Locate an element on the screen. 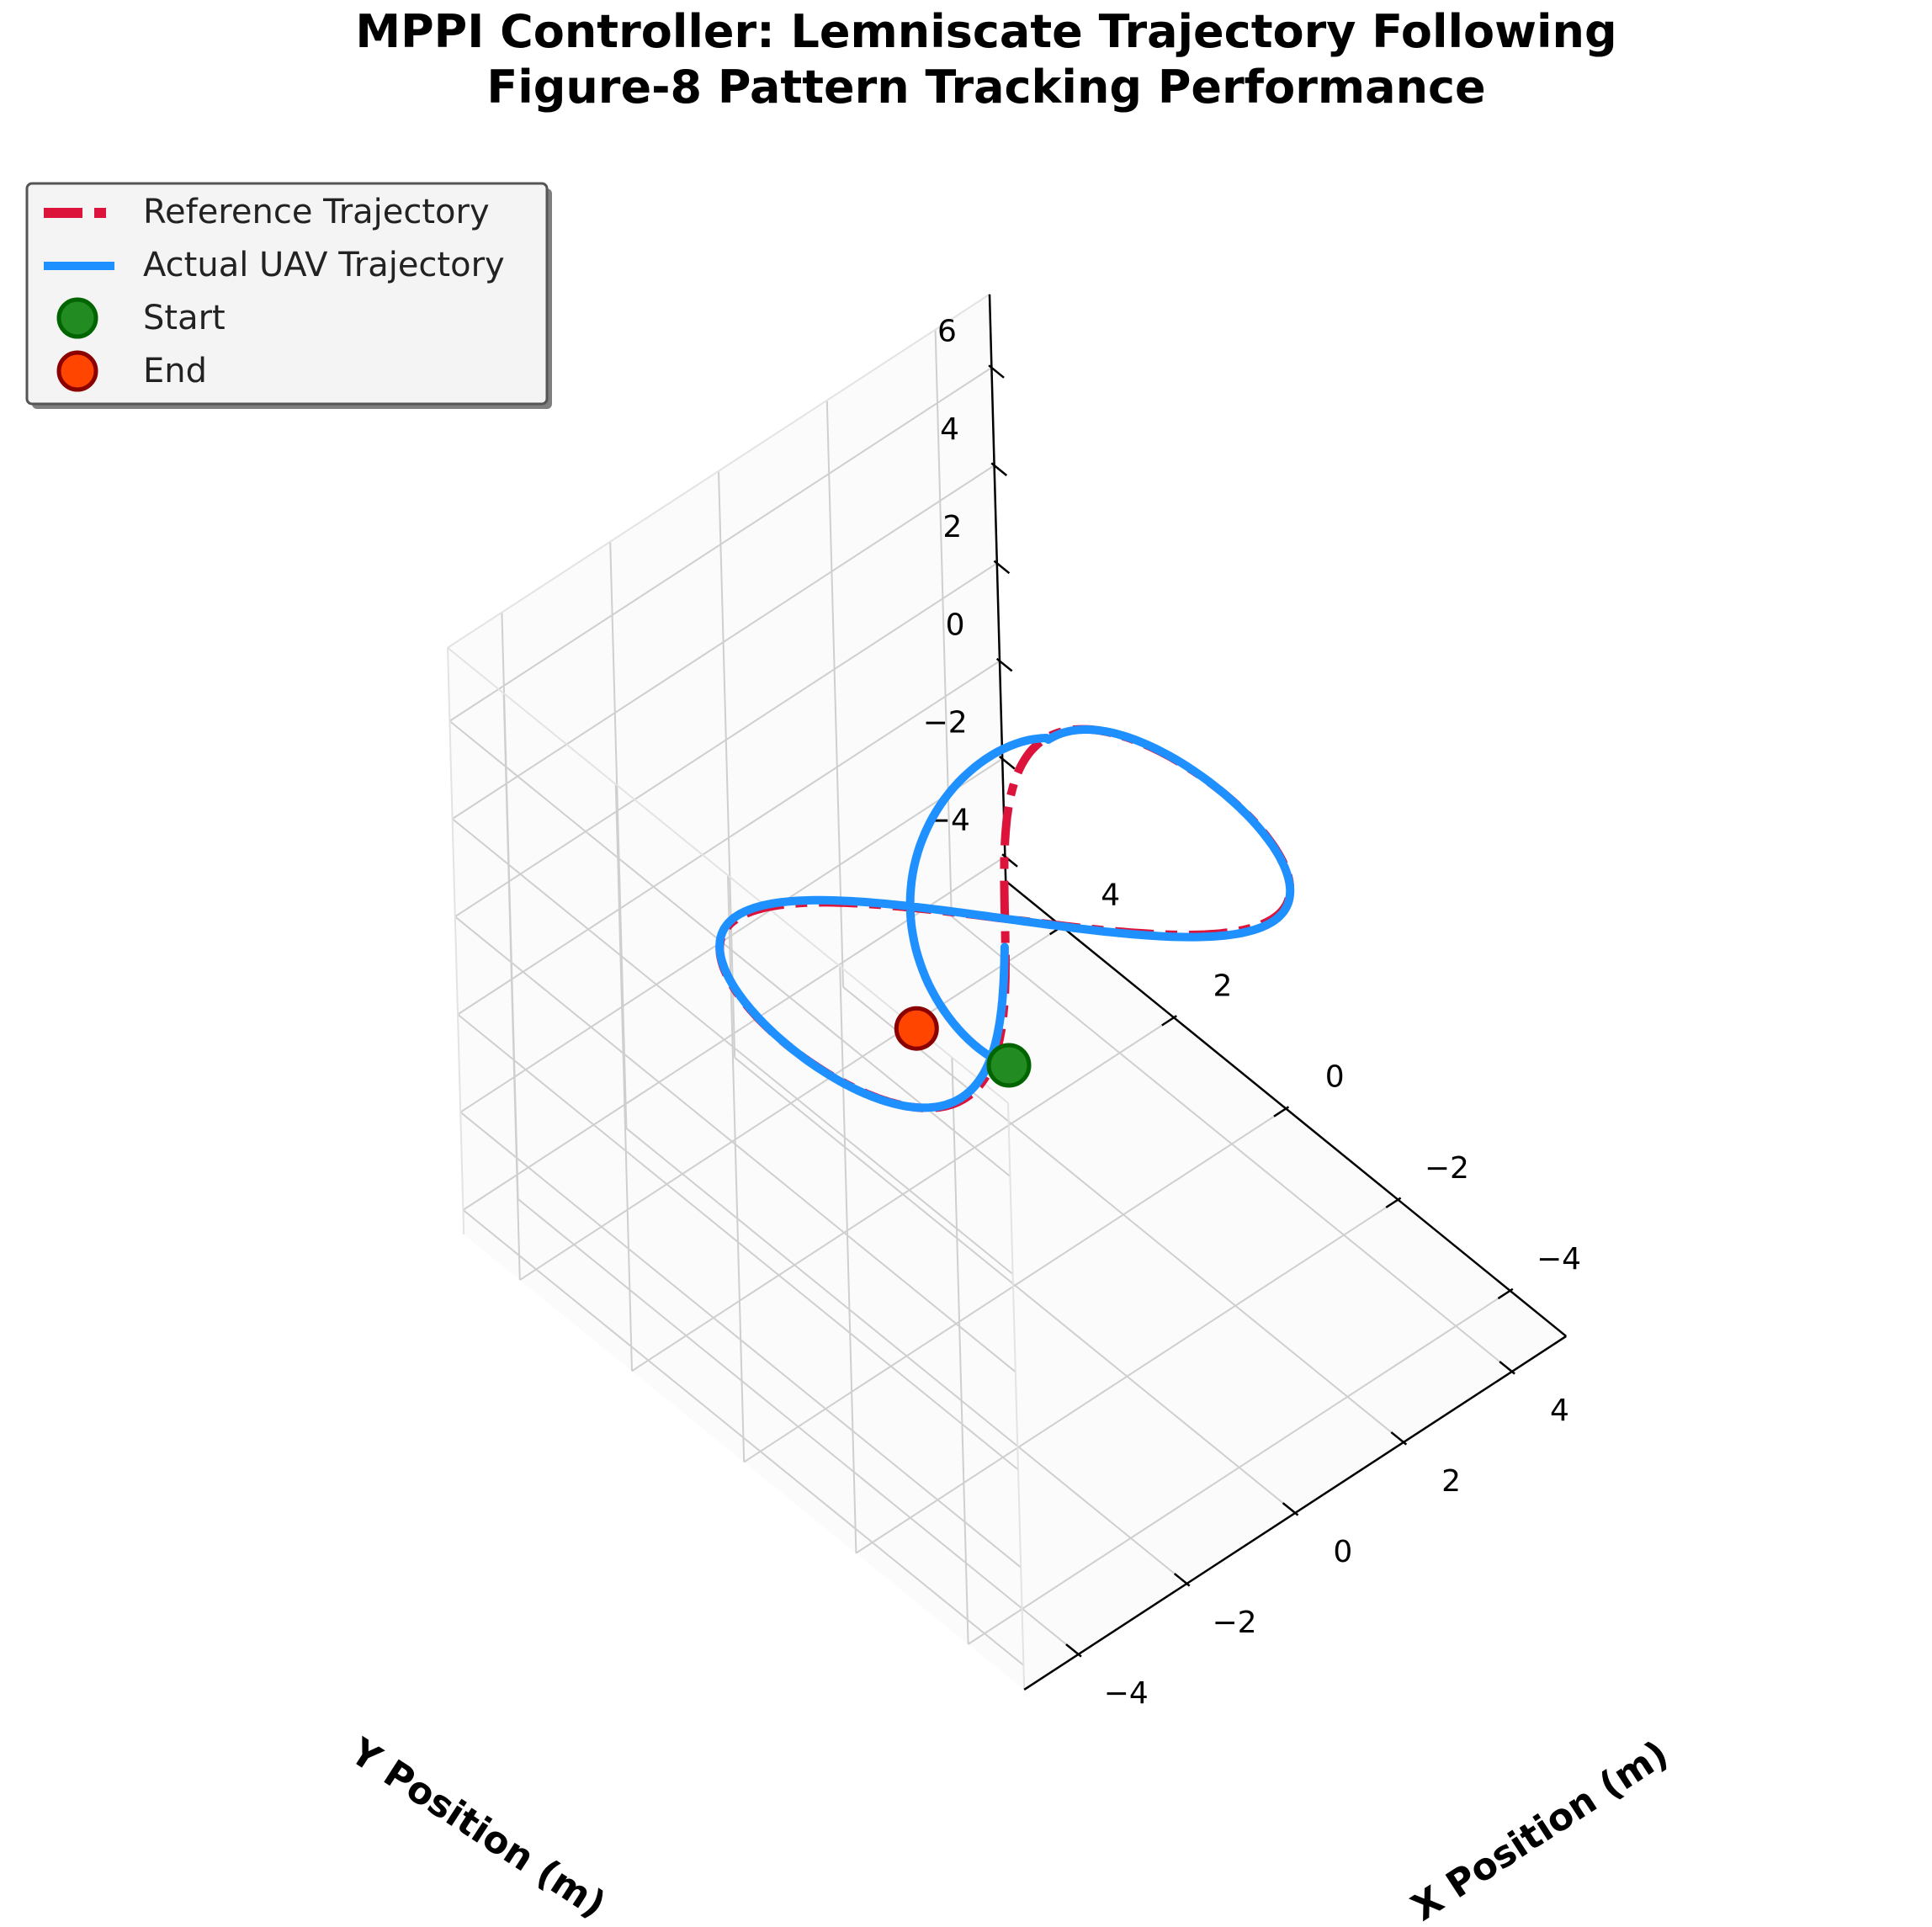 The width and height of the screenshot is (1932, 1927). y-tick-label: 0 is located at coordinates (1342, 1552).